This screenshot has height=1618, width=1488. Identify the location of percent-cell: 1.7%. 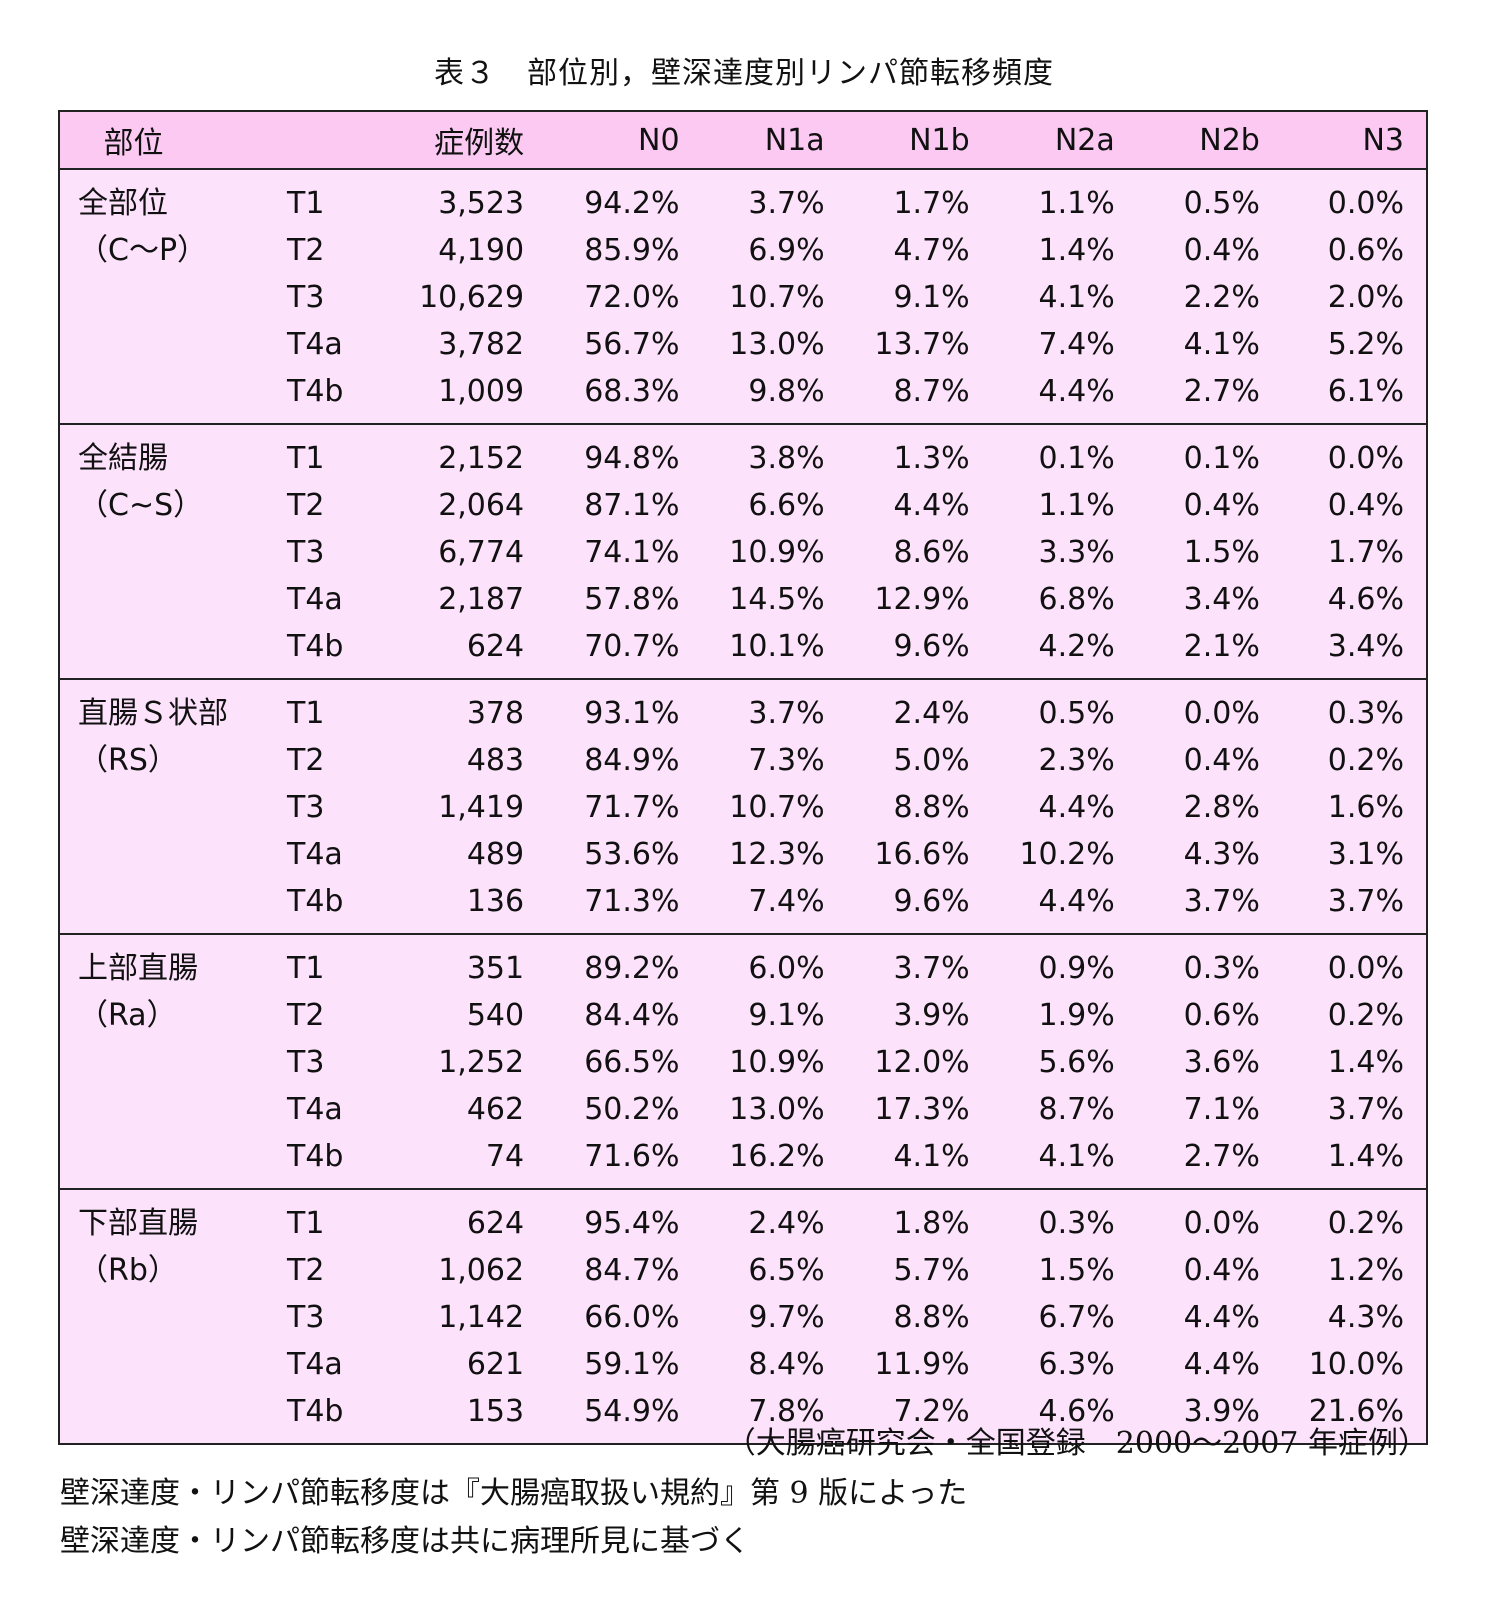
(931, 203).